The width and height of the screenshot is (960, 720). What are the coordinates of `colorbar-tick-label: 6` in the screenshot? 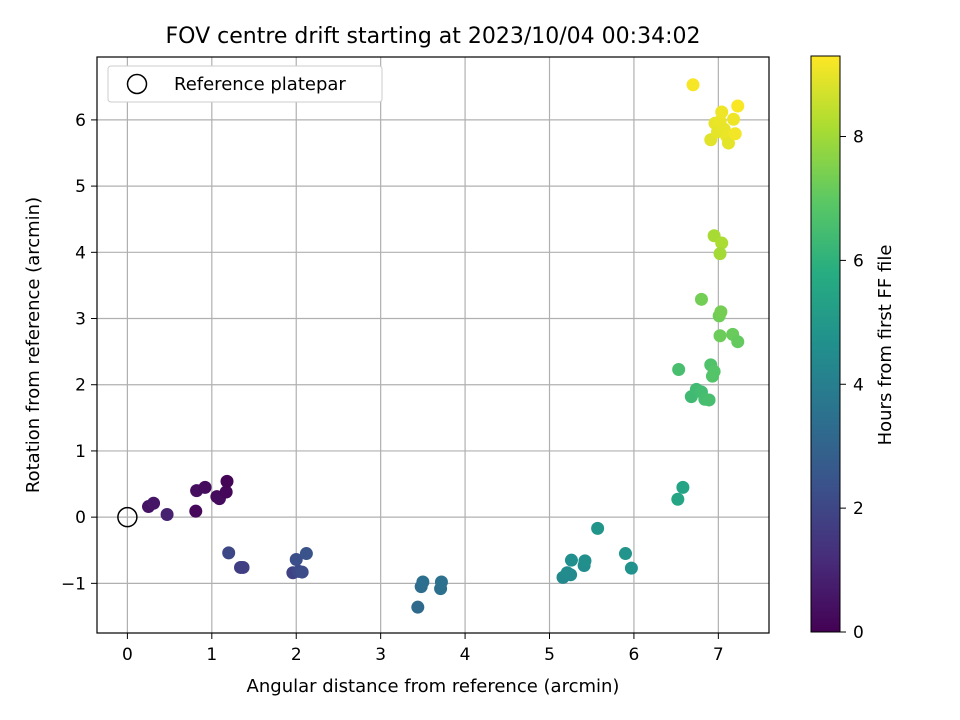 It's located at (858, 261).